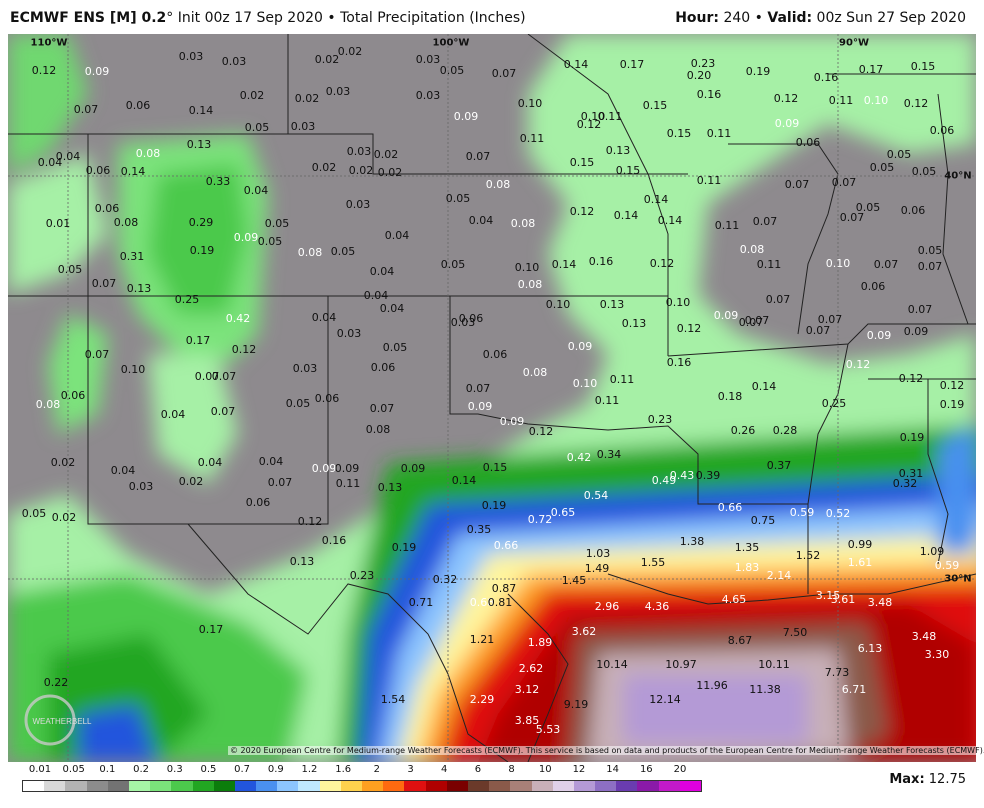  I want to click on legend-tick-label: 0.2, so click(141, 769).